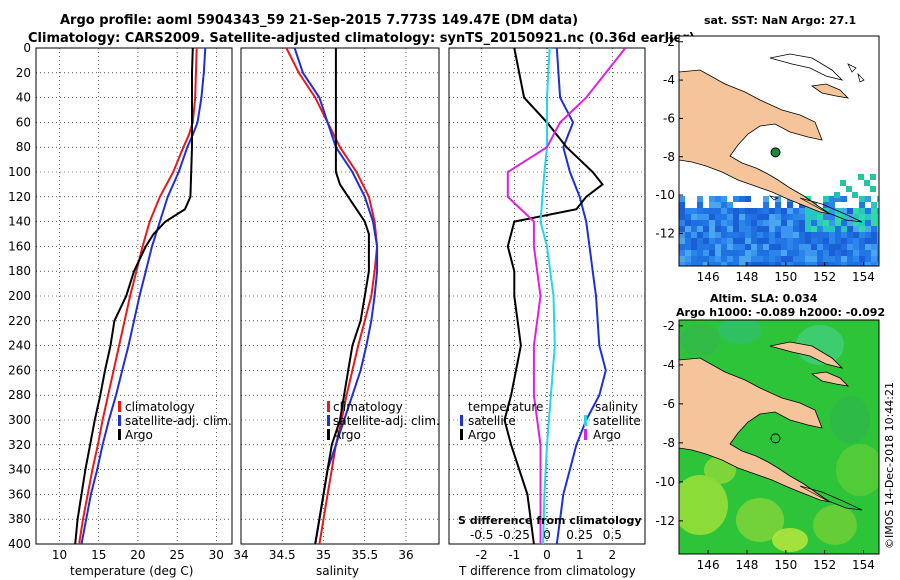  Describe the element at coordinates (282, 555) in the screenshot. I see `salinity-tick-label: 34.5` at that location.